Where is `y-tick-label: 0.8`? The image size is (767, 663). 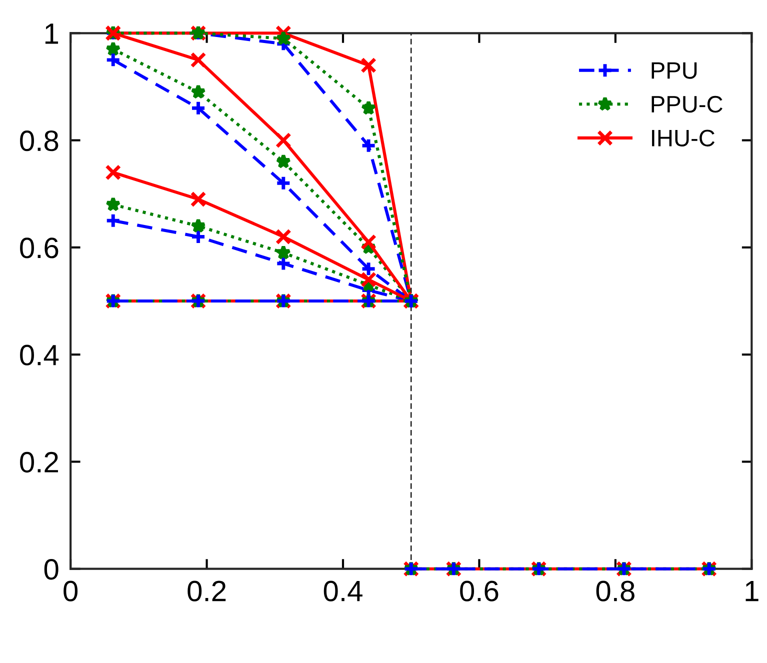 y-tick-label: 0.8 is located at coordinates (39, 141).